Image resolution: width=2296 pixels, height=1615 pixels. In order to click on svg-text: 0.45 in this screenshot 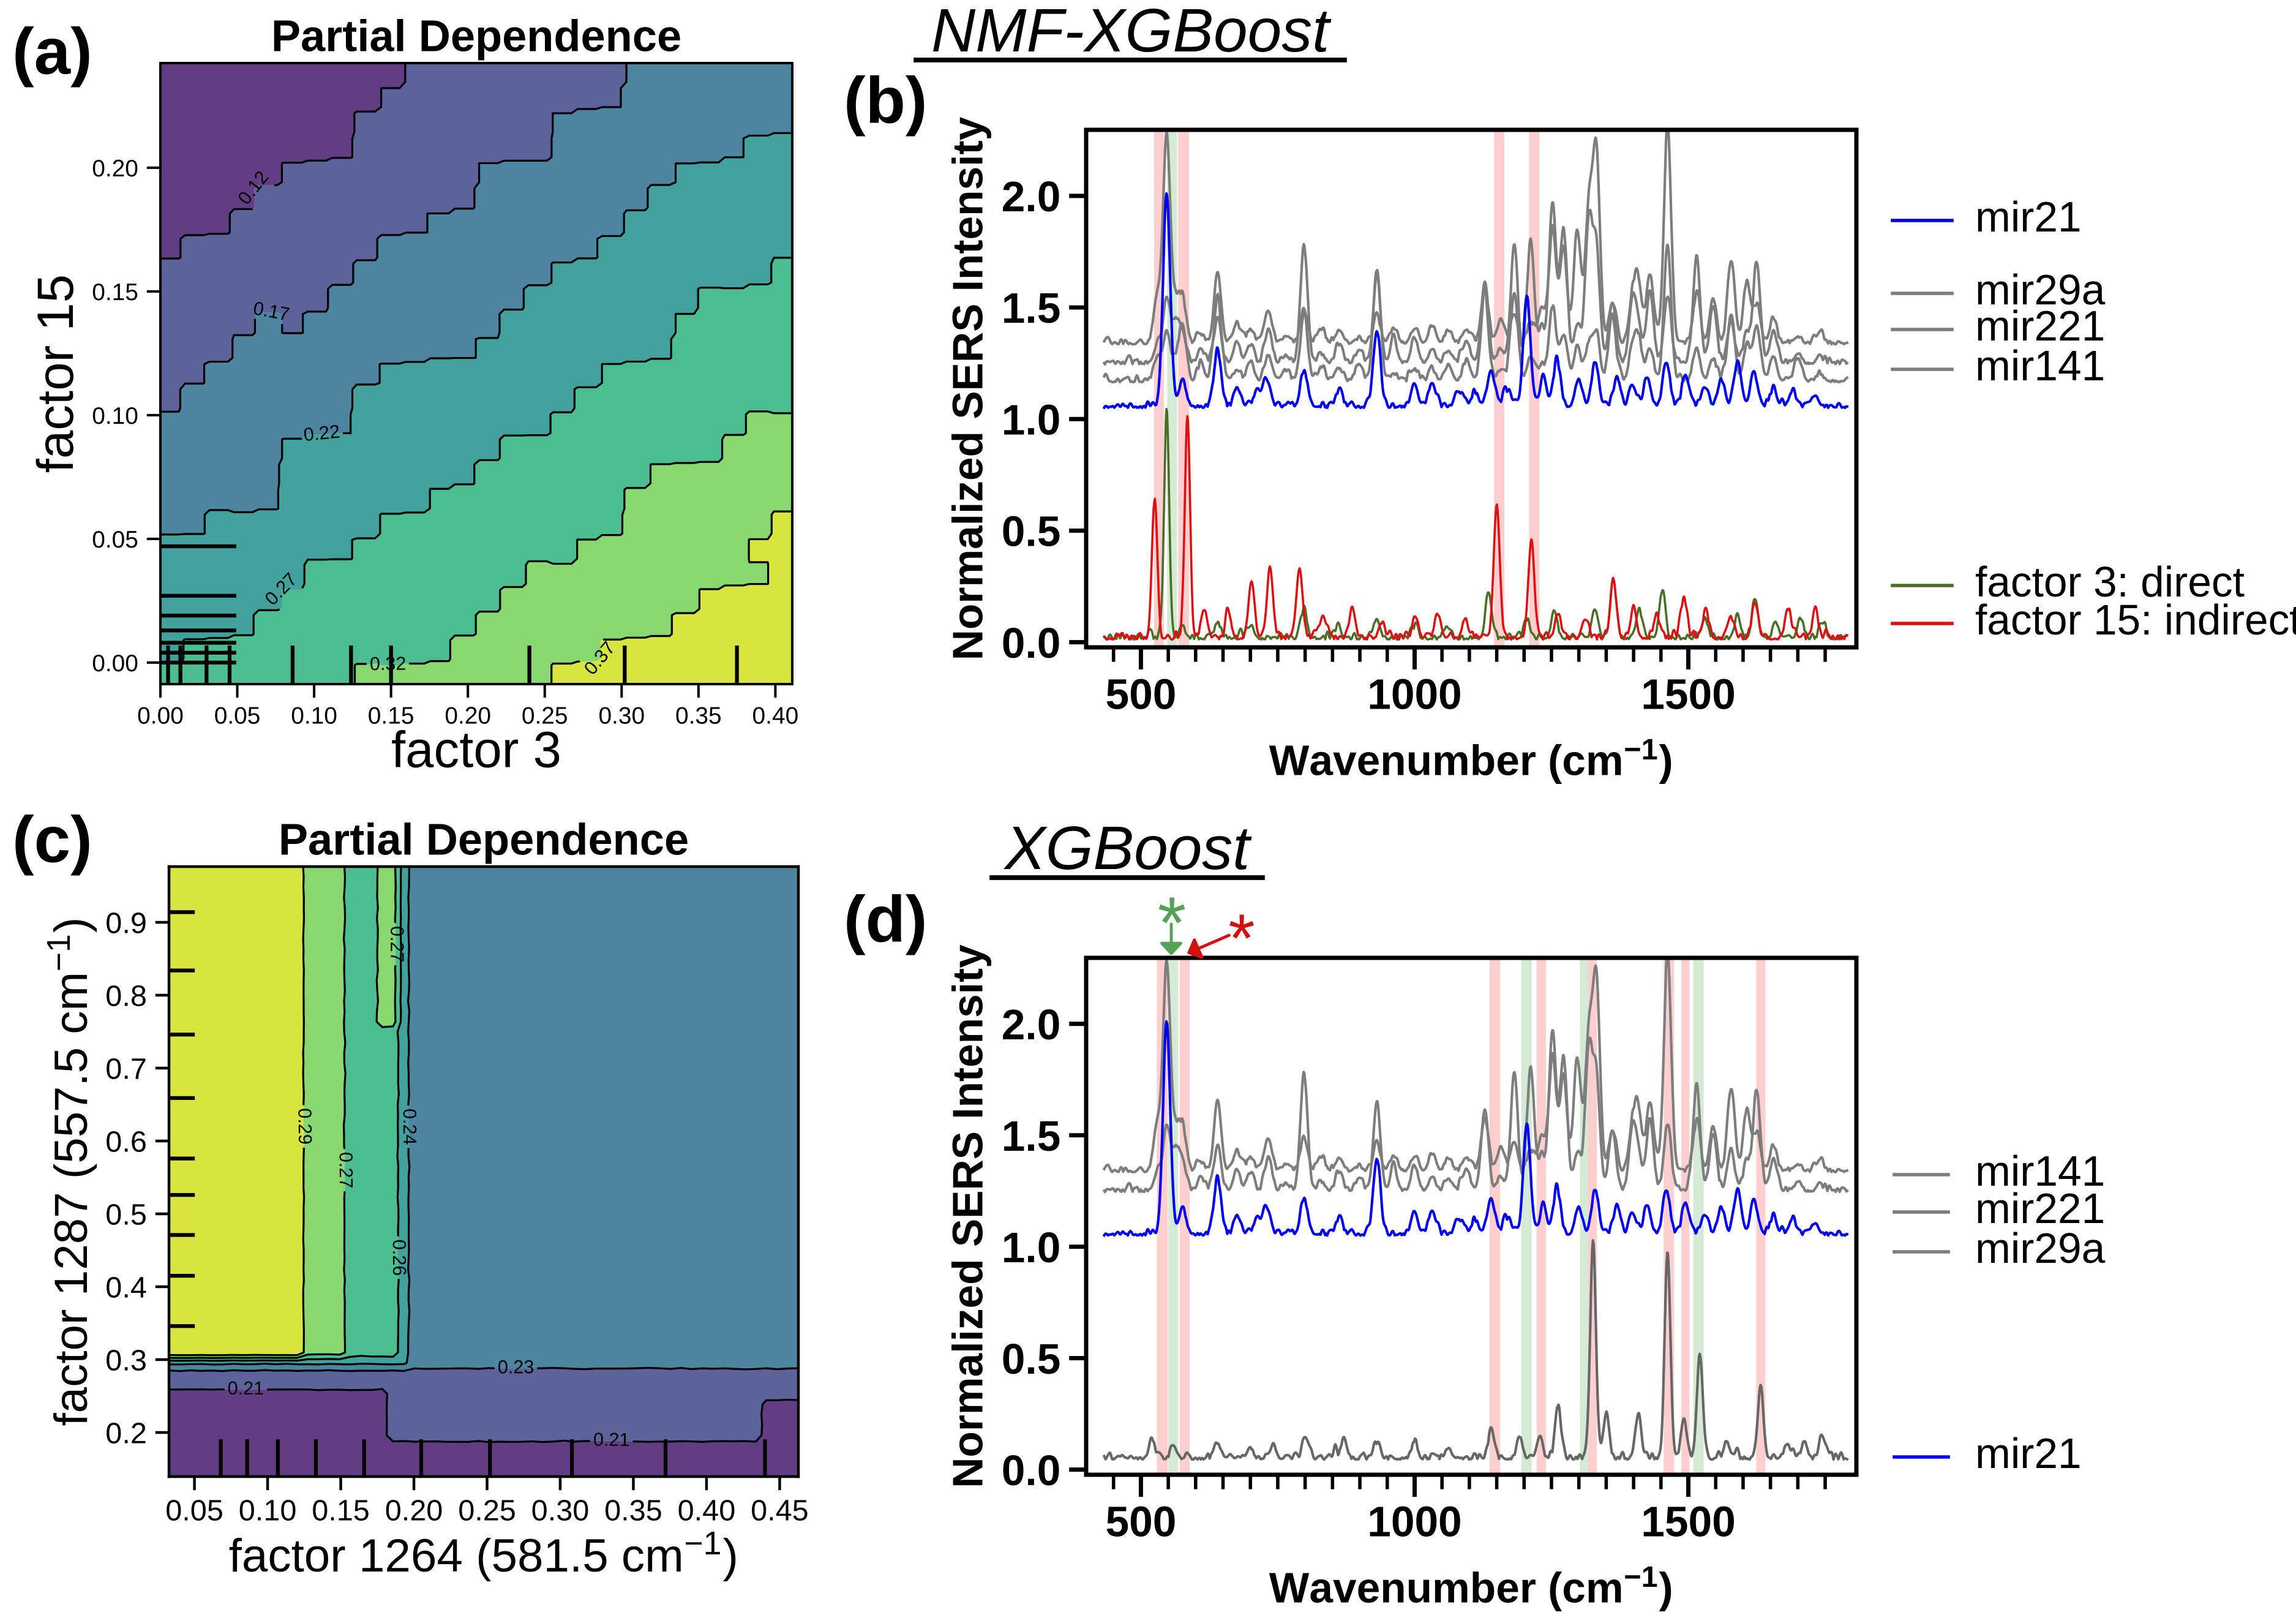, I will do `click(780, 1510)`.